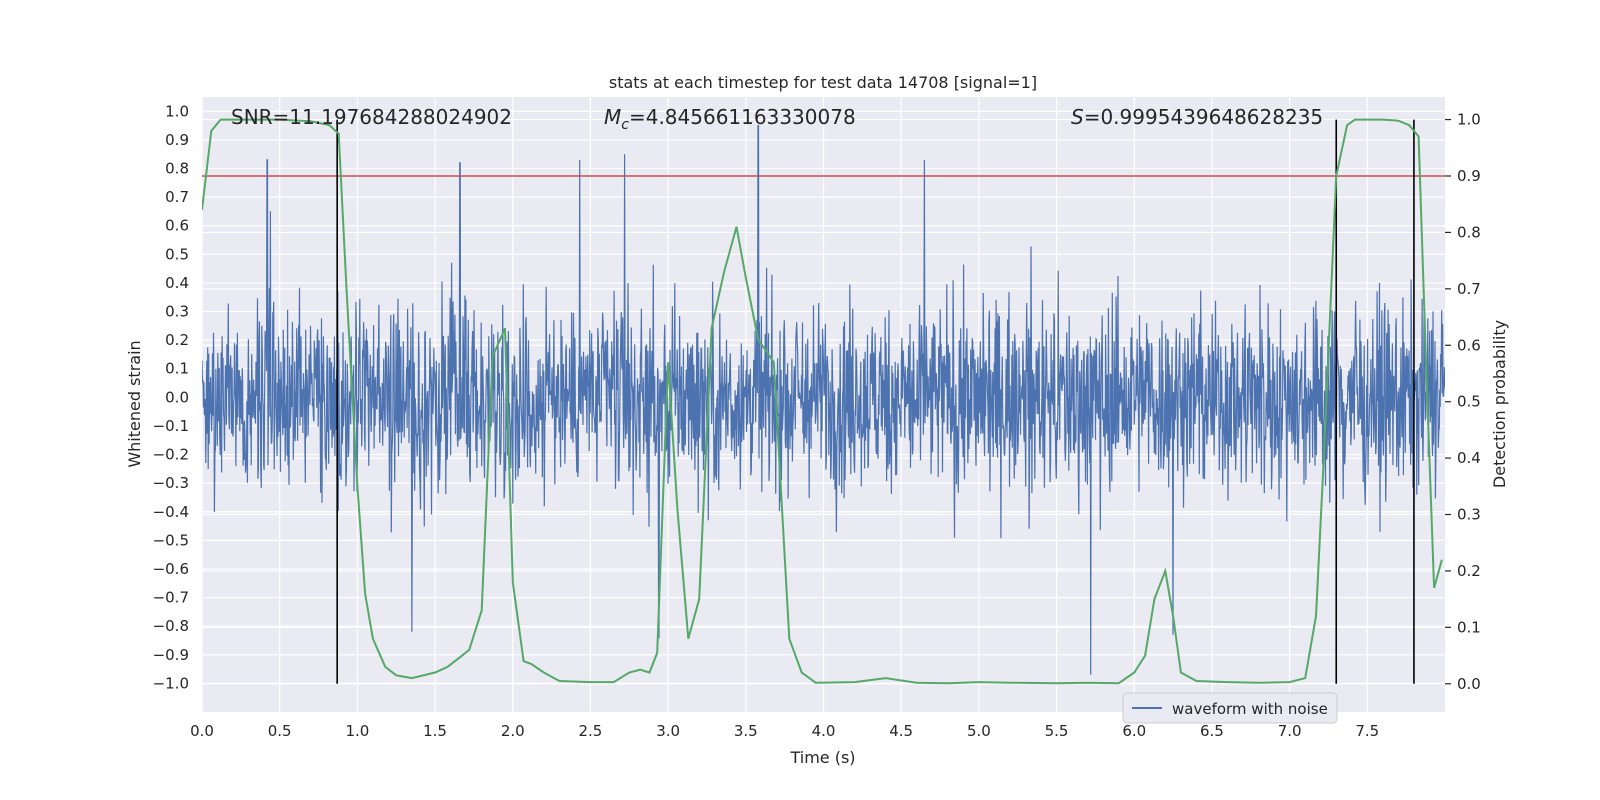 This screenshot has width=1600, height=800. Describe the element at coordinates (1469, 176) in the screenshot. I see `y2-tick-label: 0.9` at that location.